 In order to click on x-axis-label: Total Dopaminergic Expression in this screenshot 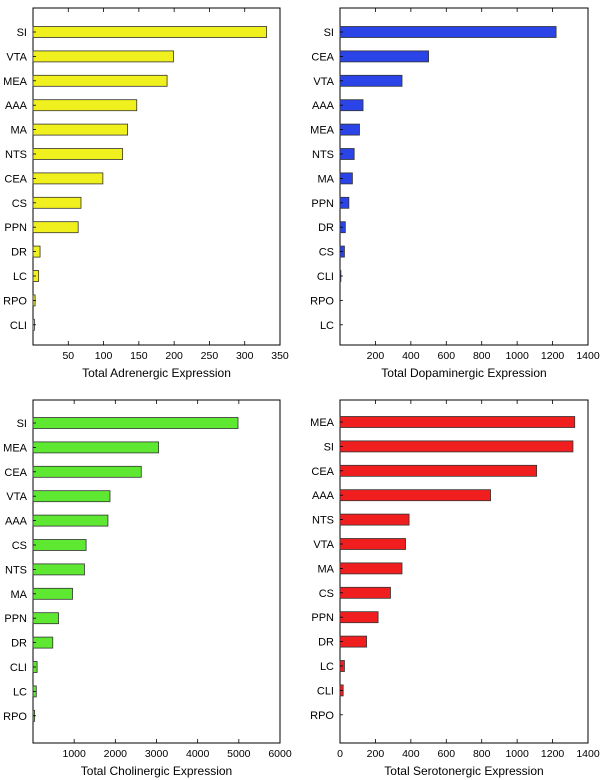, I will do `click(463, 373)`.